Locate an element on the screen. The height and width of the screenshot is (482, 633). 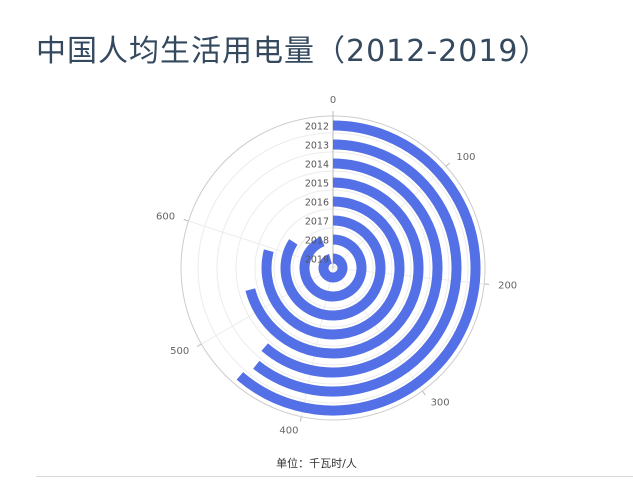
bottom-divider is located at coordinates (334, 476).